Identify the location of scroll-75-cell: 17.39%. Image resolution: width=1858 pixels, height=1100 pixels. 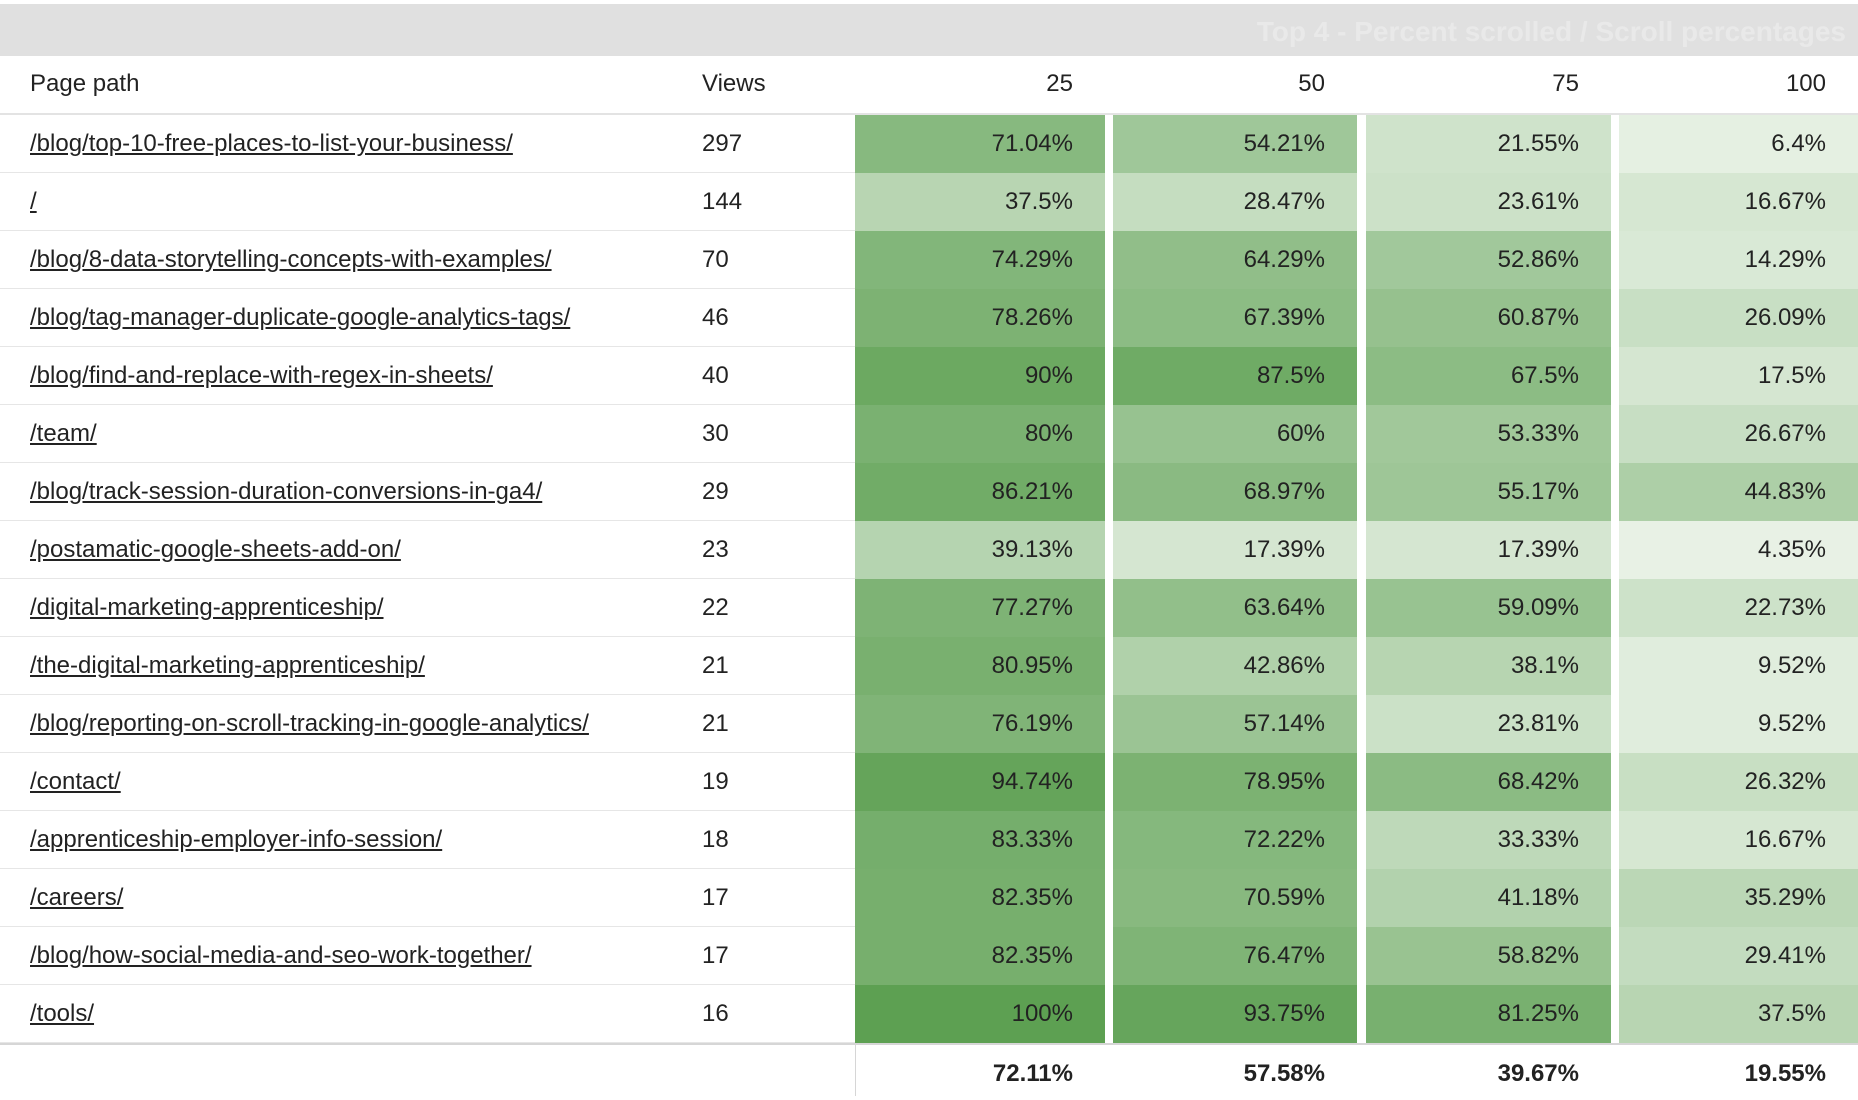
(1488, 550).